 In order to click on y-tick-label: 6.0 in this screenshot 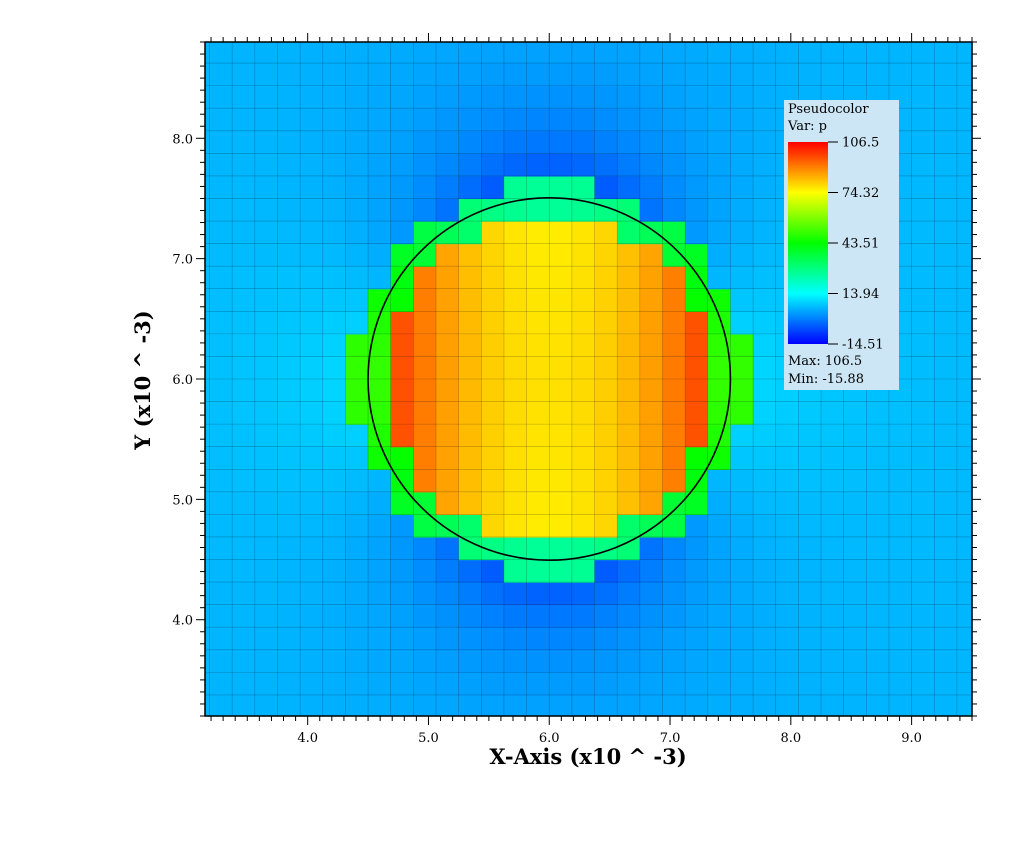, I will do `click(182, 380)`.